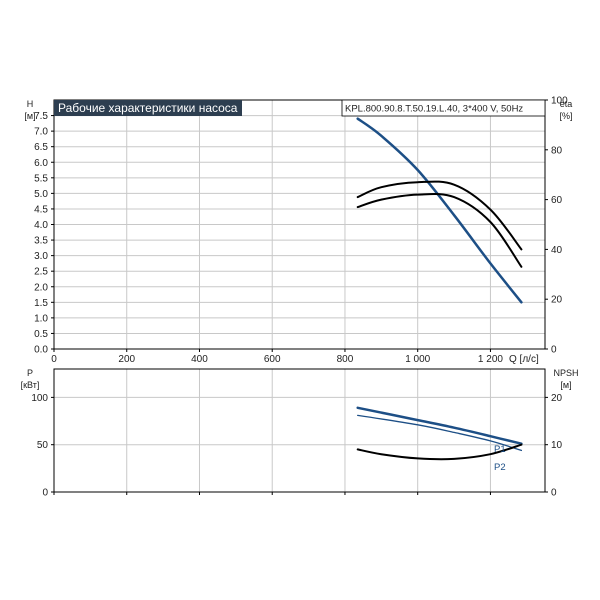 Image resolution: width=600 pixels, height=600 pixels. Describe the element at coordinates (41, 194) in the screenshot. I see `left-tick-label: 5.0` at that location.